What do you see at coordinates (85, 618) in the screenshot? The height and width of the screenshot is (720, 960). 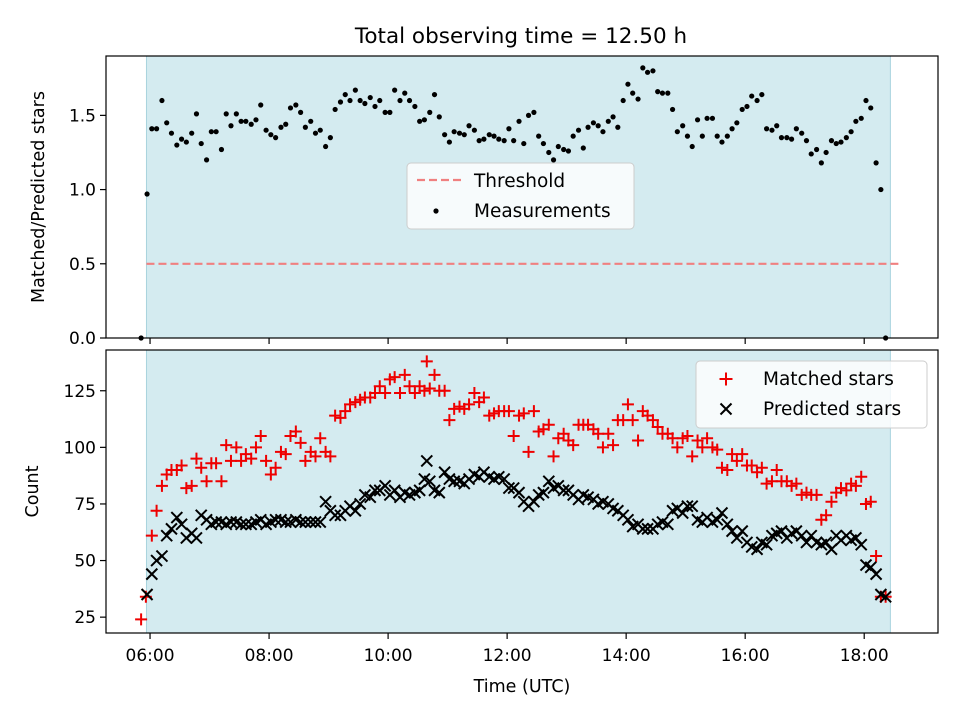 I see `y-tick-label: 25` at bounding box center [85, 618].